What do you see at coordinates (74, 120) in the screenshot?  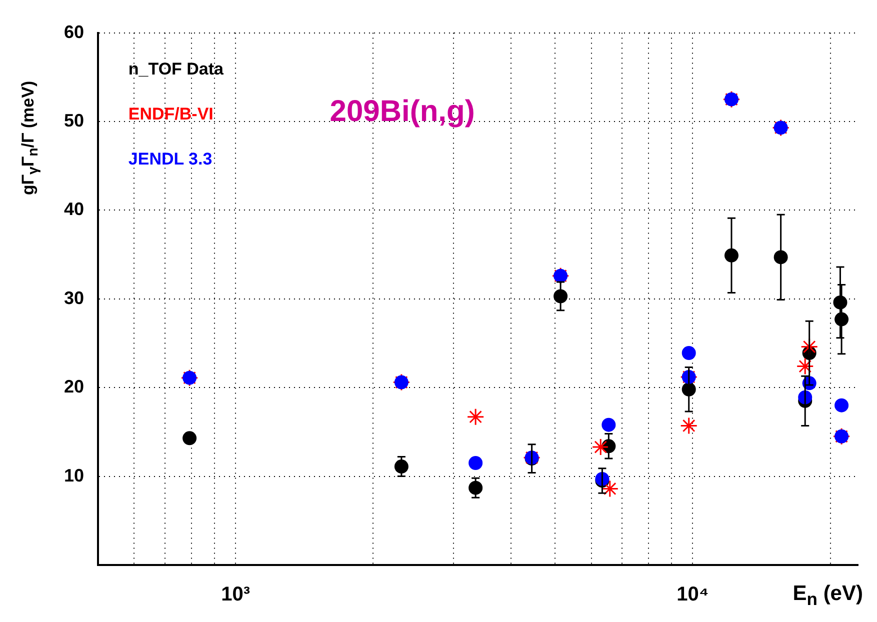 I see `y-tick-label: 50` at bounding box center [74, 120].